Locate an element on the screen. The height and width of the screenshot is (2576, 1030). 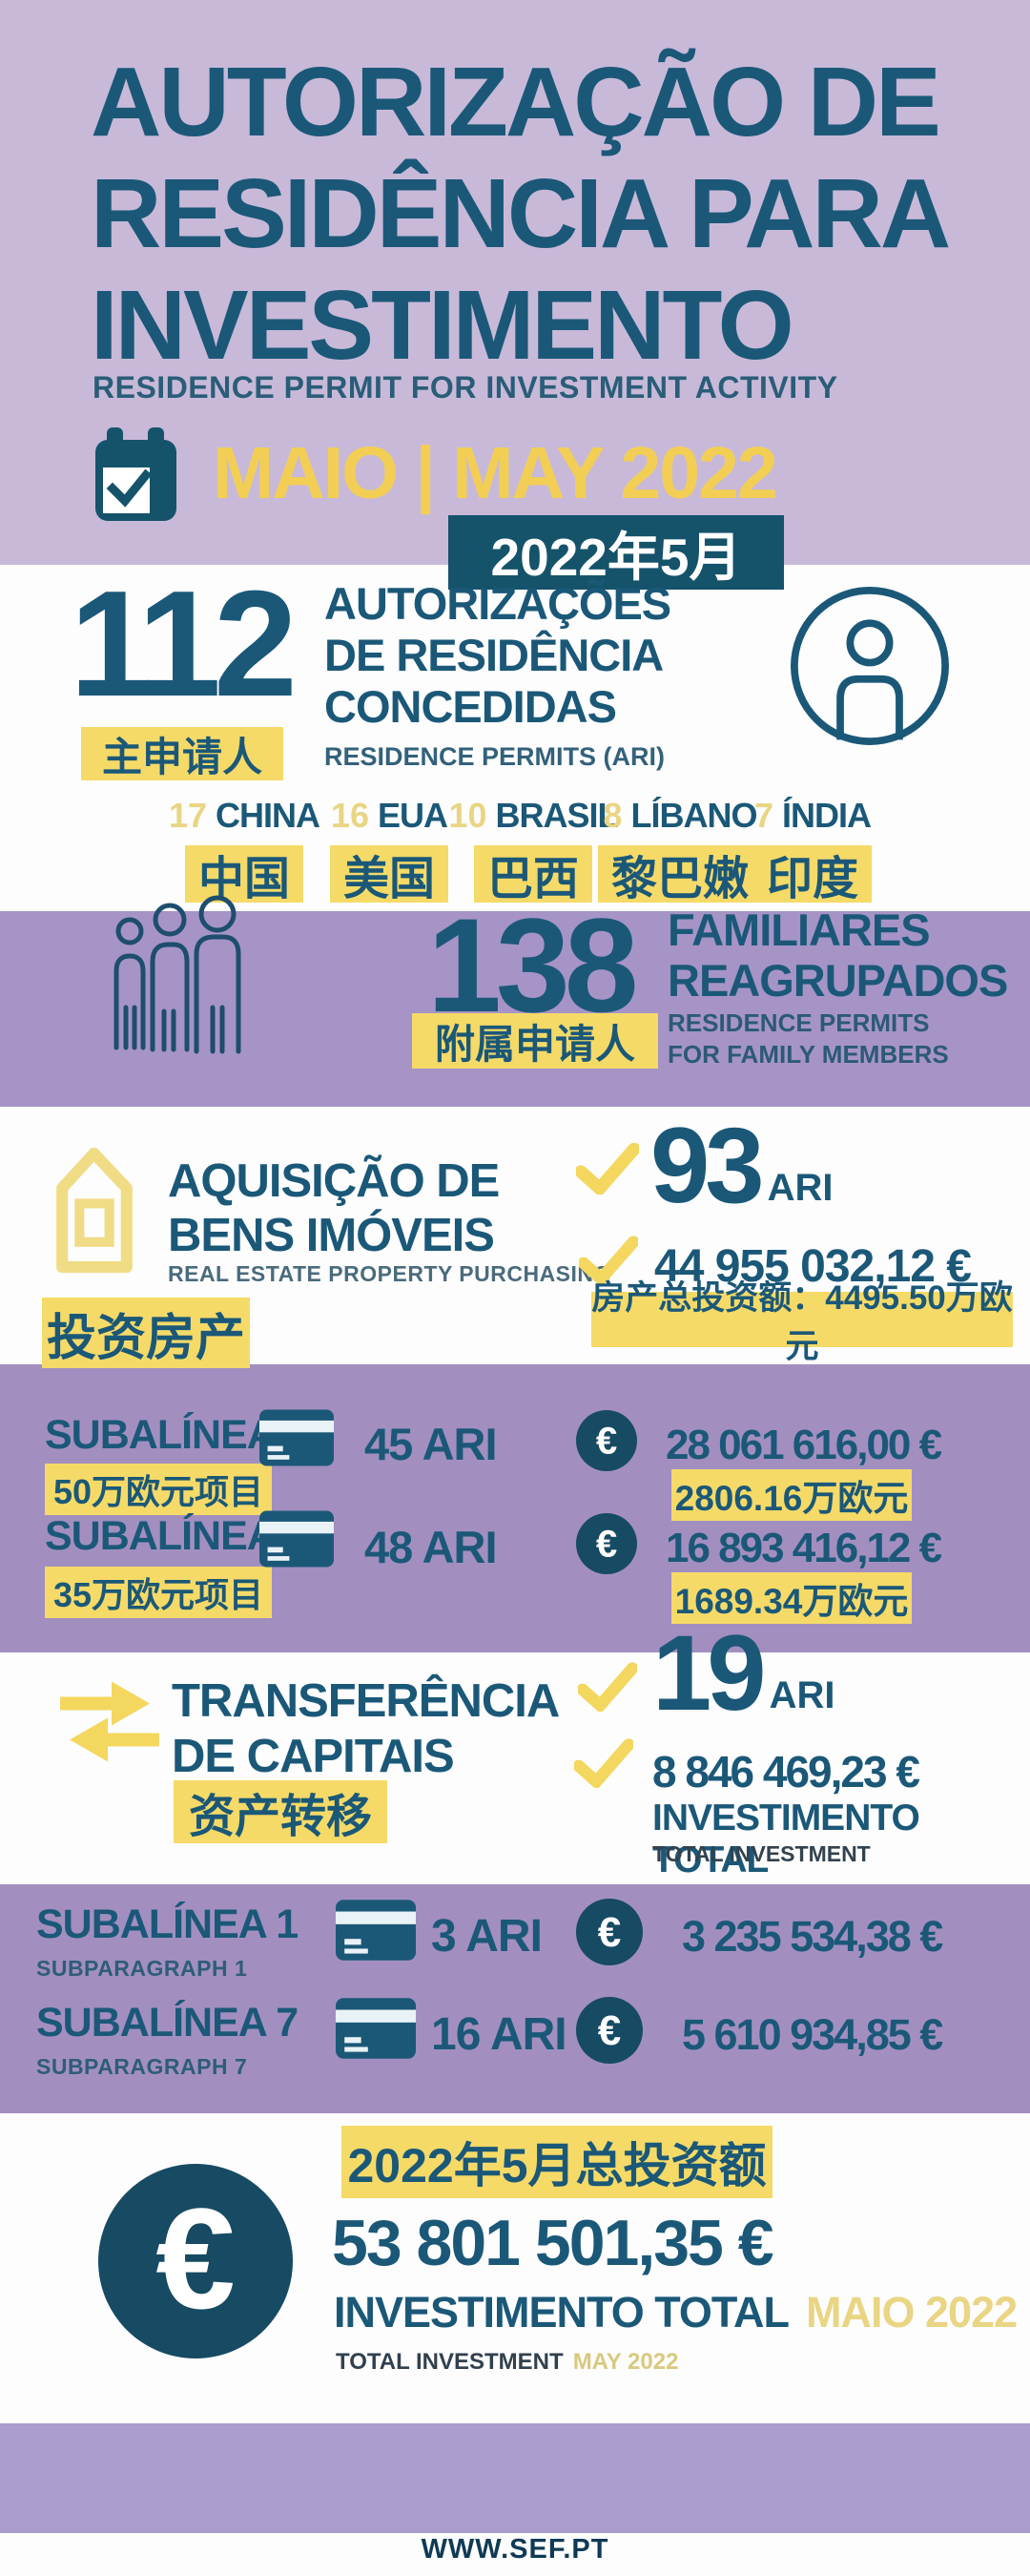
total-label-en: TOTAL INVESTMENT MAY 2022 is located at coordinates (507, 2362).